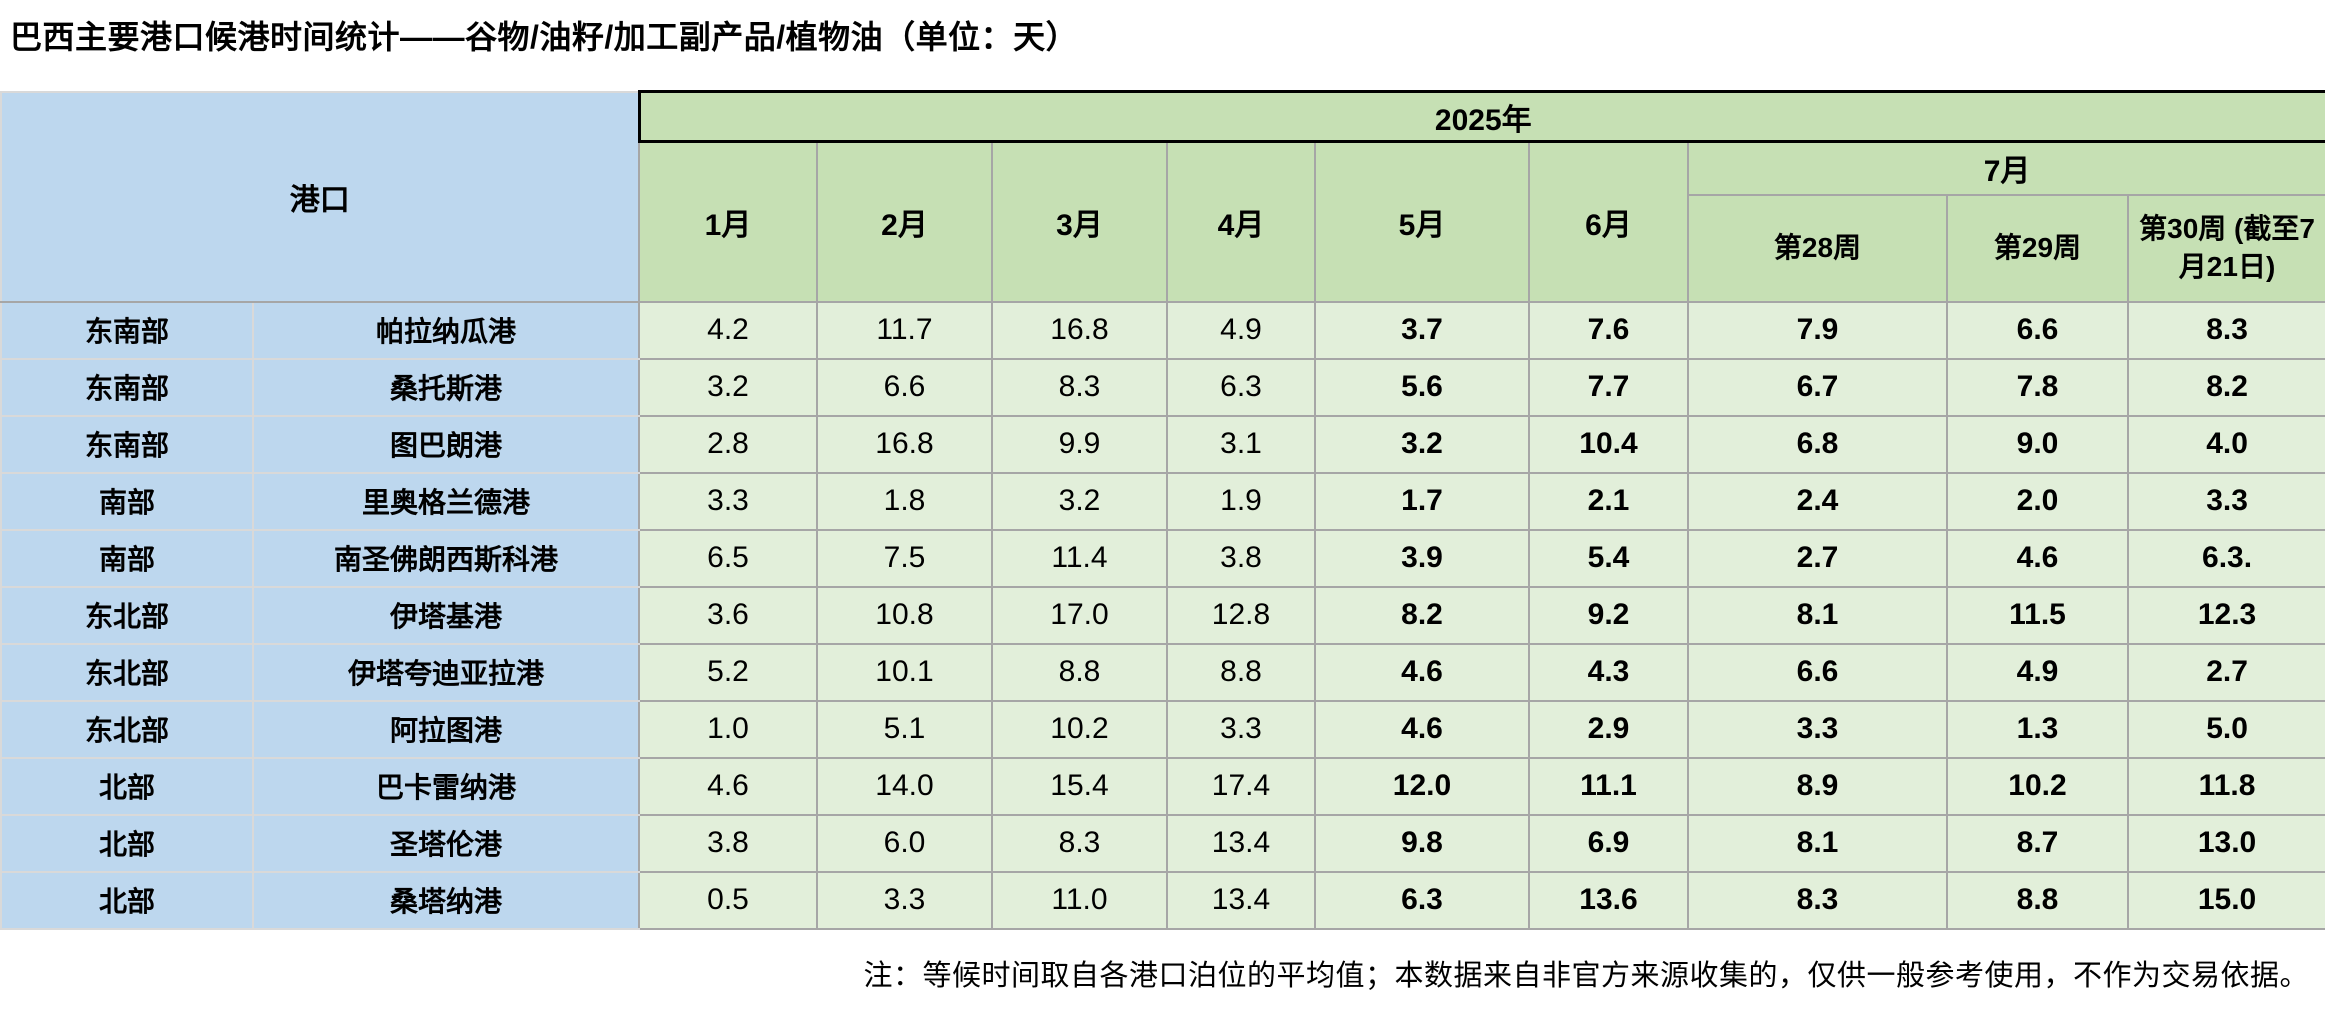 This screenshot has height=1033, width=2325. I want to click on table-row: 东南部 帕拉纳瓜港 4.2 11.7 16.8 4.9 3.7 7.6 7.9 6.6 8.3, so click(1162, 330).